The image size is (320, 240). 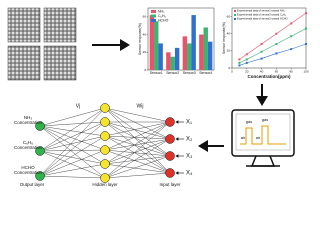 I want to click on x-tick-label: Sensor2, so click(x=172, y=73).